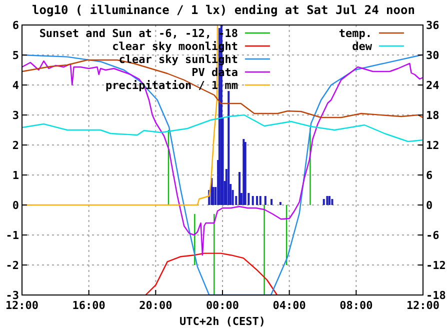 This screenshot has height=335, width=447. I want to click on y-tick-label: 1, so click(16, 175).